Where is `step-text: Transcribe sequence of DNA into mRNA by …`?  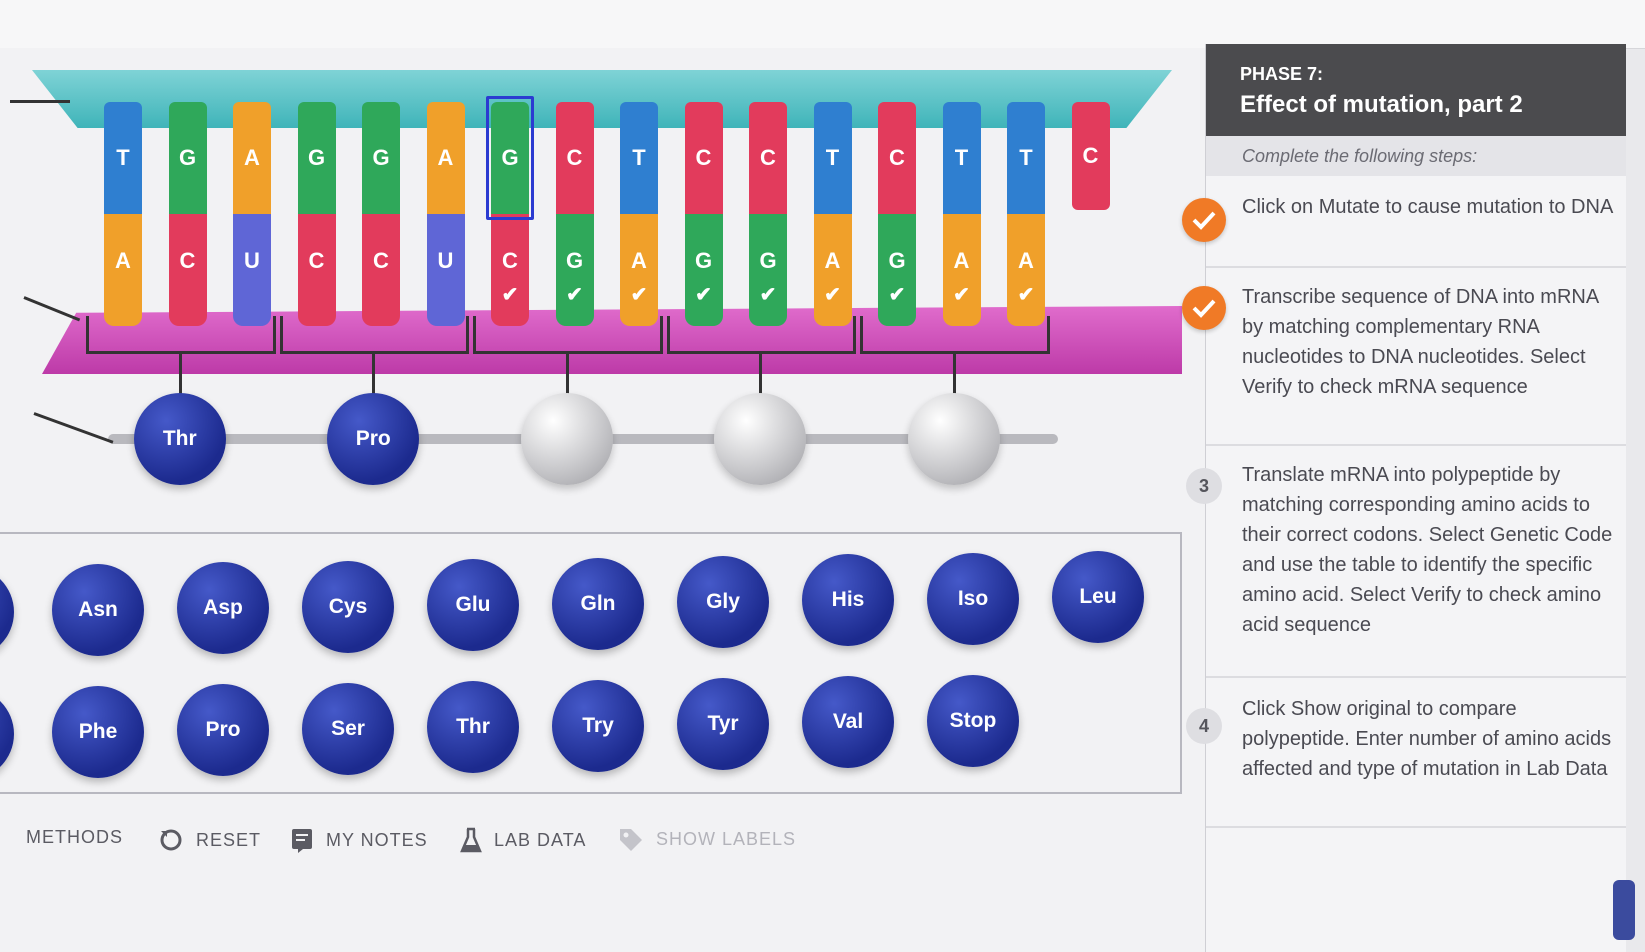
step-text: Transcribe sequence of DNA into mRNA by … is located at coordinates (1420, 342).